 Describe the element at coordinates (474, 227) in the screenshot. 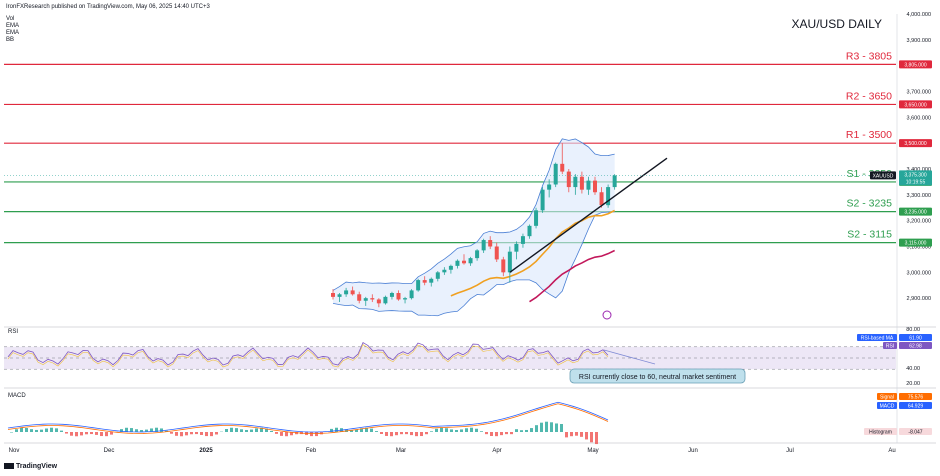

I see `bollinger-band-fill` at that location.